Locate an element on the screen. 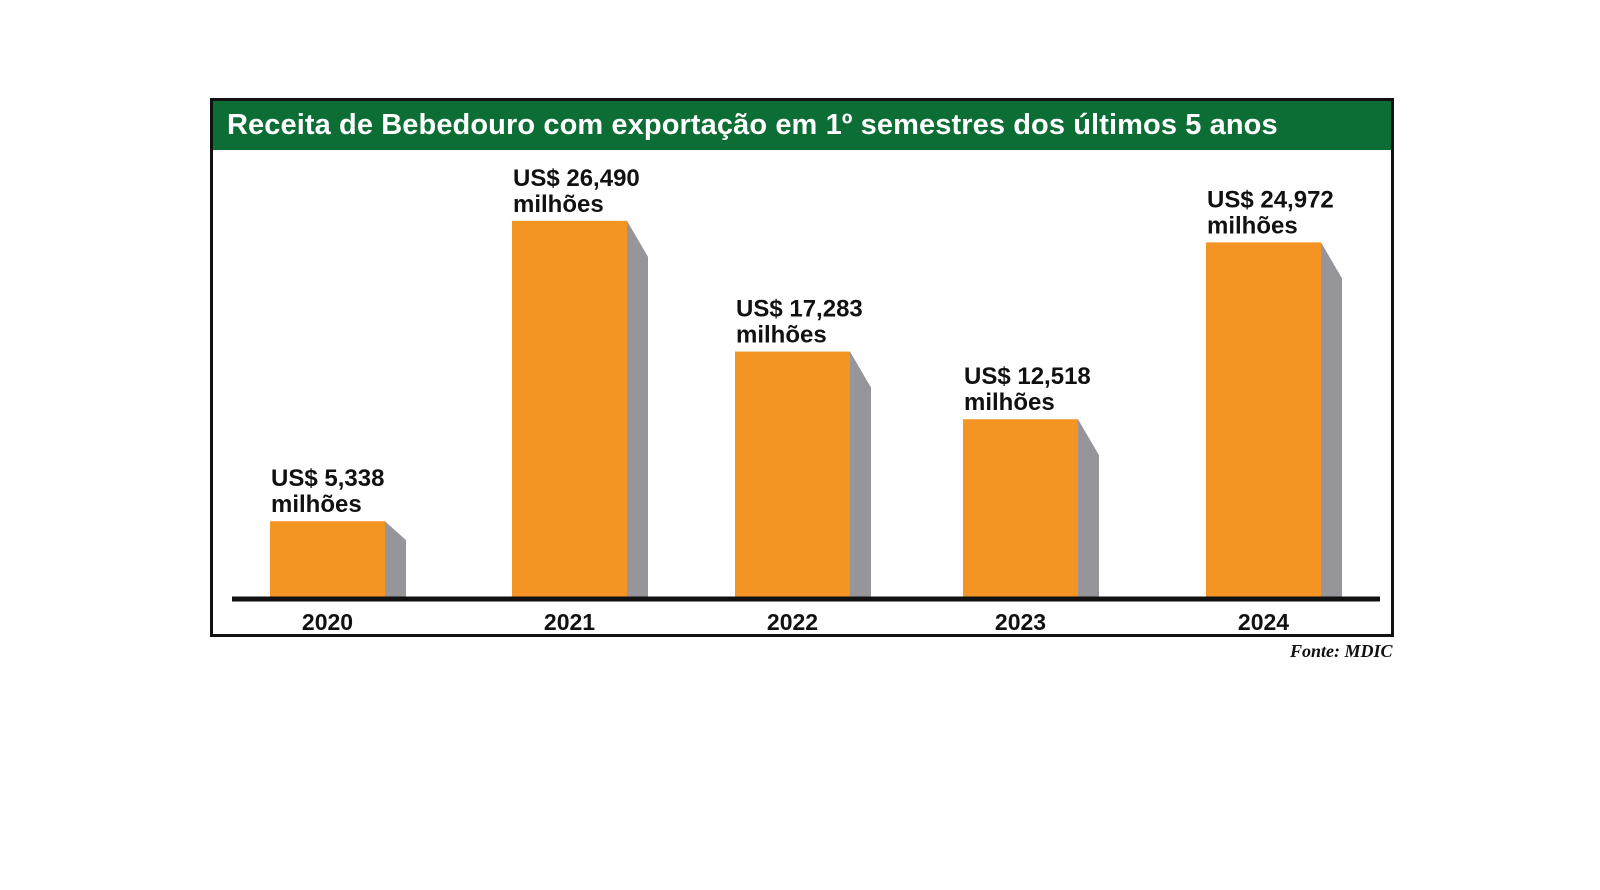 The image size is (1600, 890). value-unit-label-2021: milhões is located at coordinates (558, 204).